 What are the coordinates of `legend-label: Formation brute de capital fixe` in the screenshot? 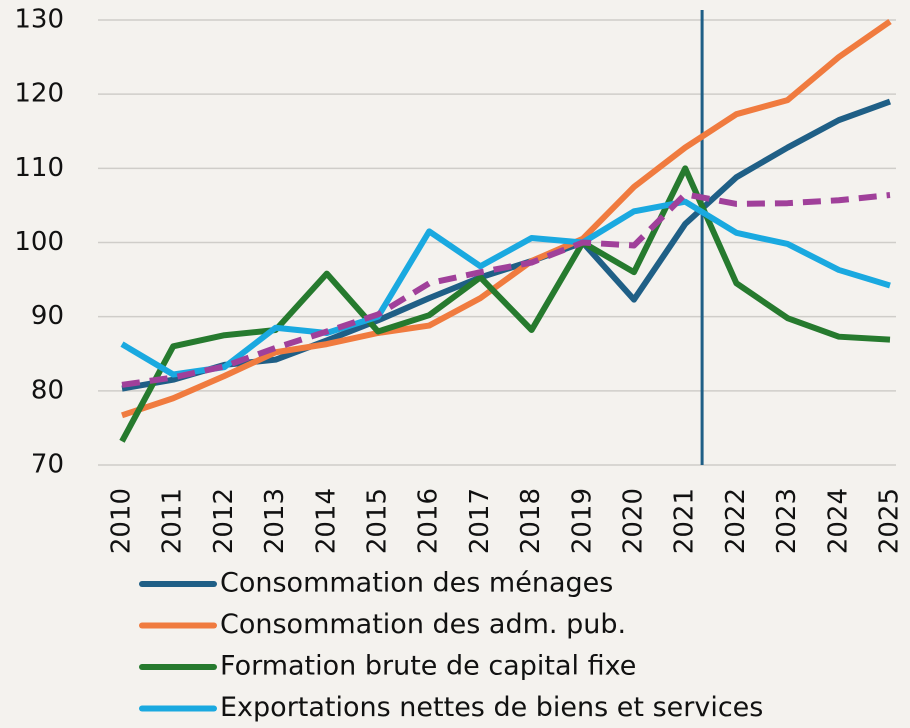 It's located at (428, 666).